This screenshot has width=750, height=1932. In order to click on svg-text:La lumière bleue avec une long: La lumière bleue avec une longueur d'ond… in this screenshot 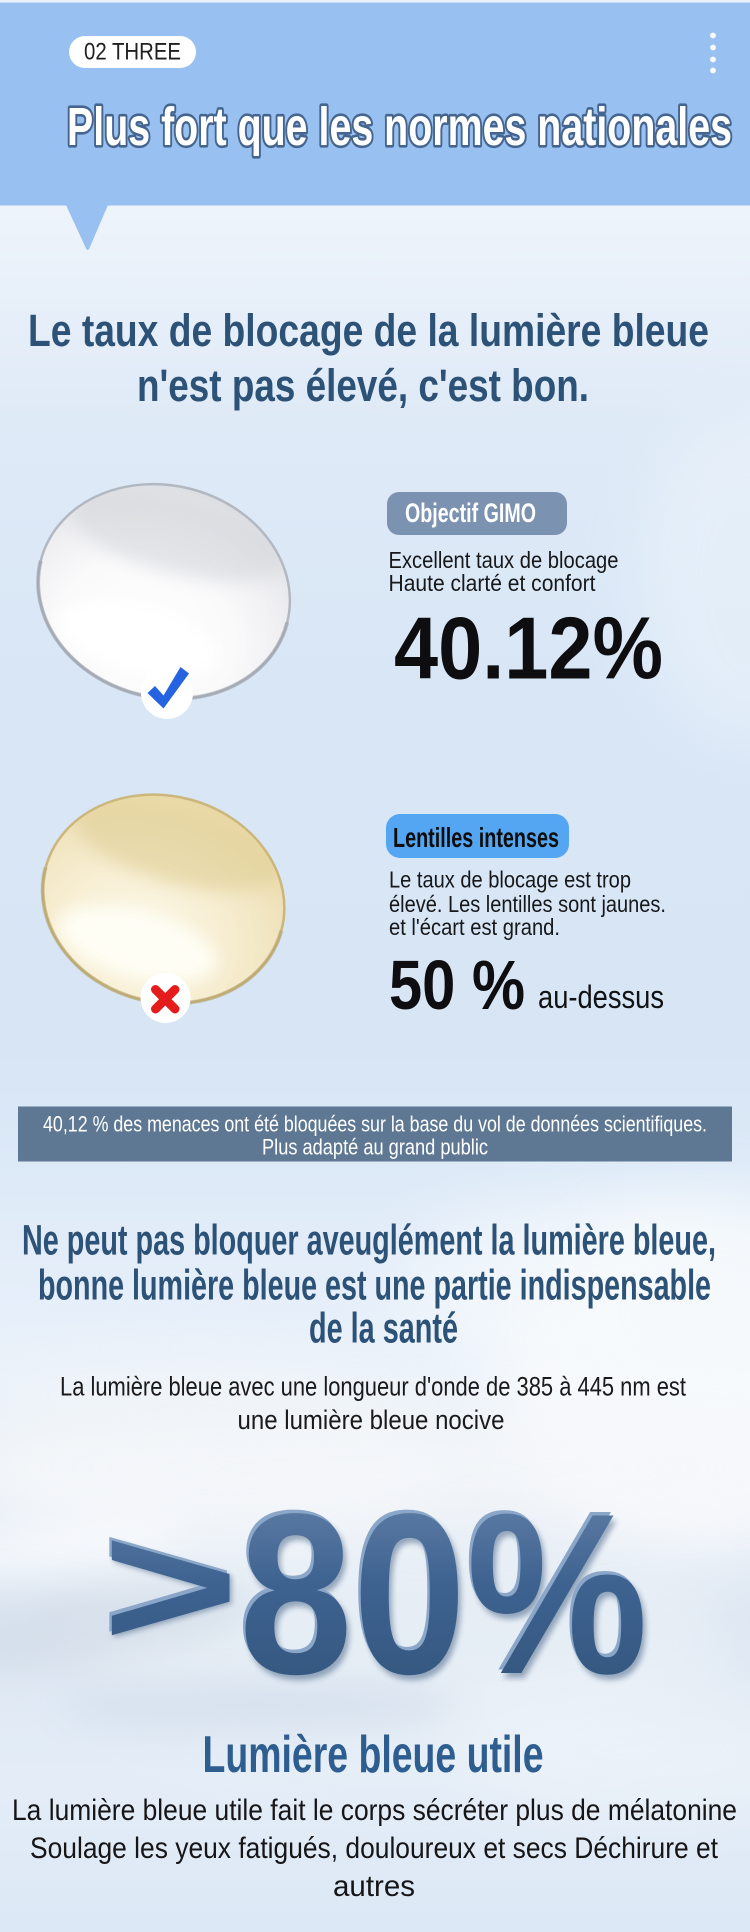, I will do `click(373, 1387)`.